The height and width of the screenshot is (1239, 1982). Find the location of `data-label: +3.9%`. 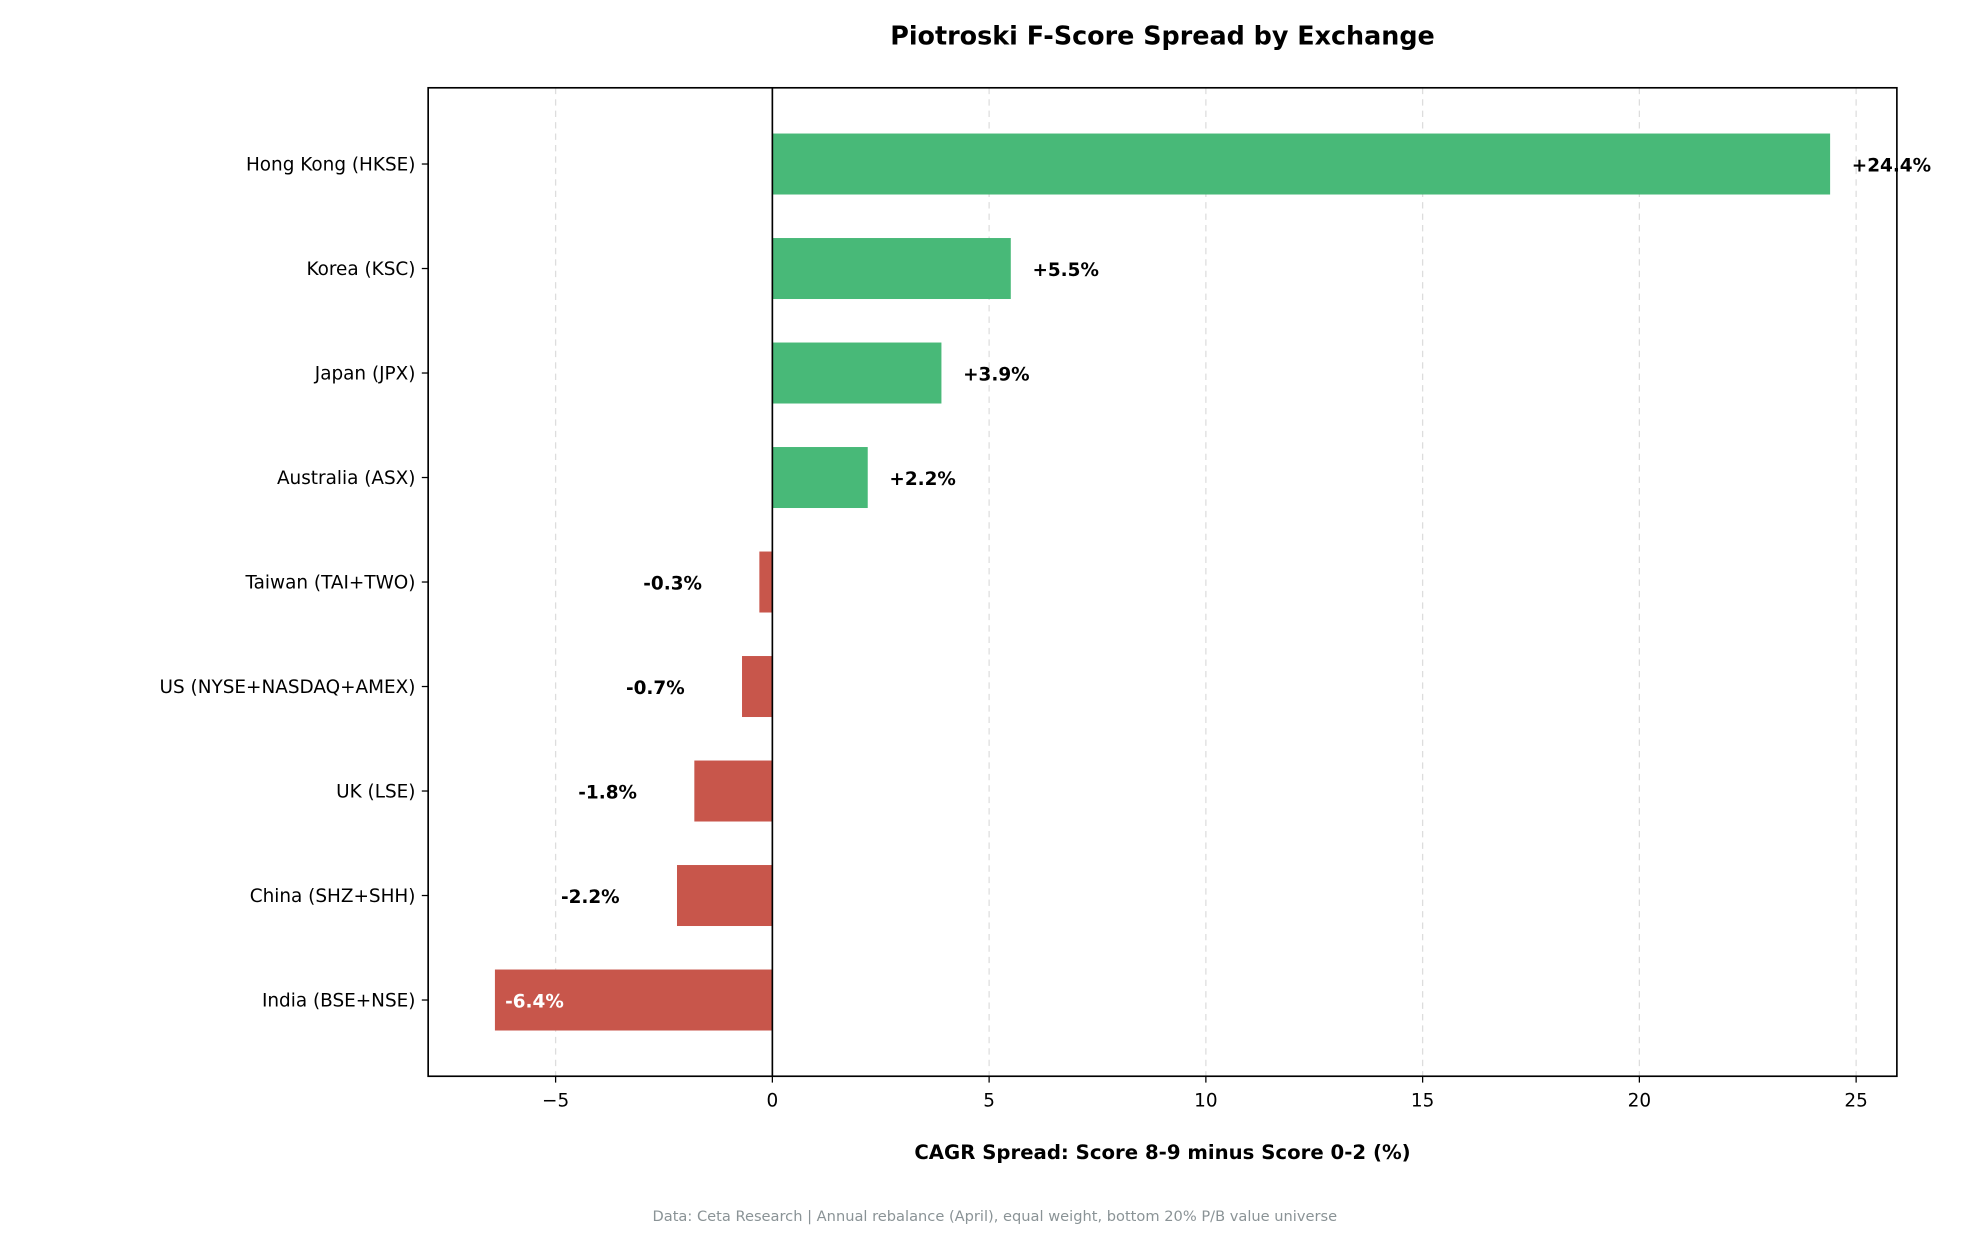

data-label: +3.9% is located at coordinates (996, 375).